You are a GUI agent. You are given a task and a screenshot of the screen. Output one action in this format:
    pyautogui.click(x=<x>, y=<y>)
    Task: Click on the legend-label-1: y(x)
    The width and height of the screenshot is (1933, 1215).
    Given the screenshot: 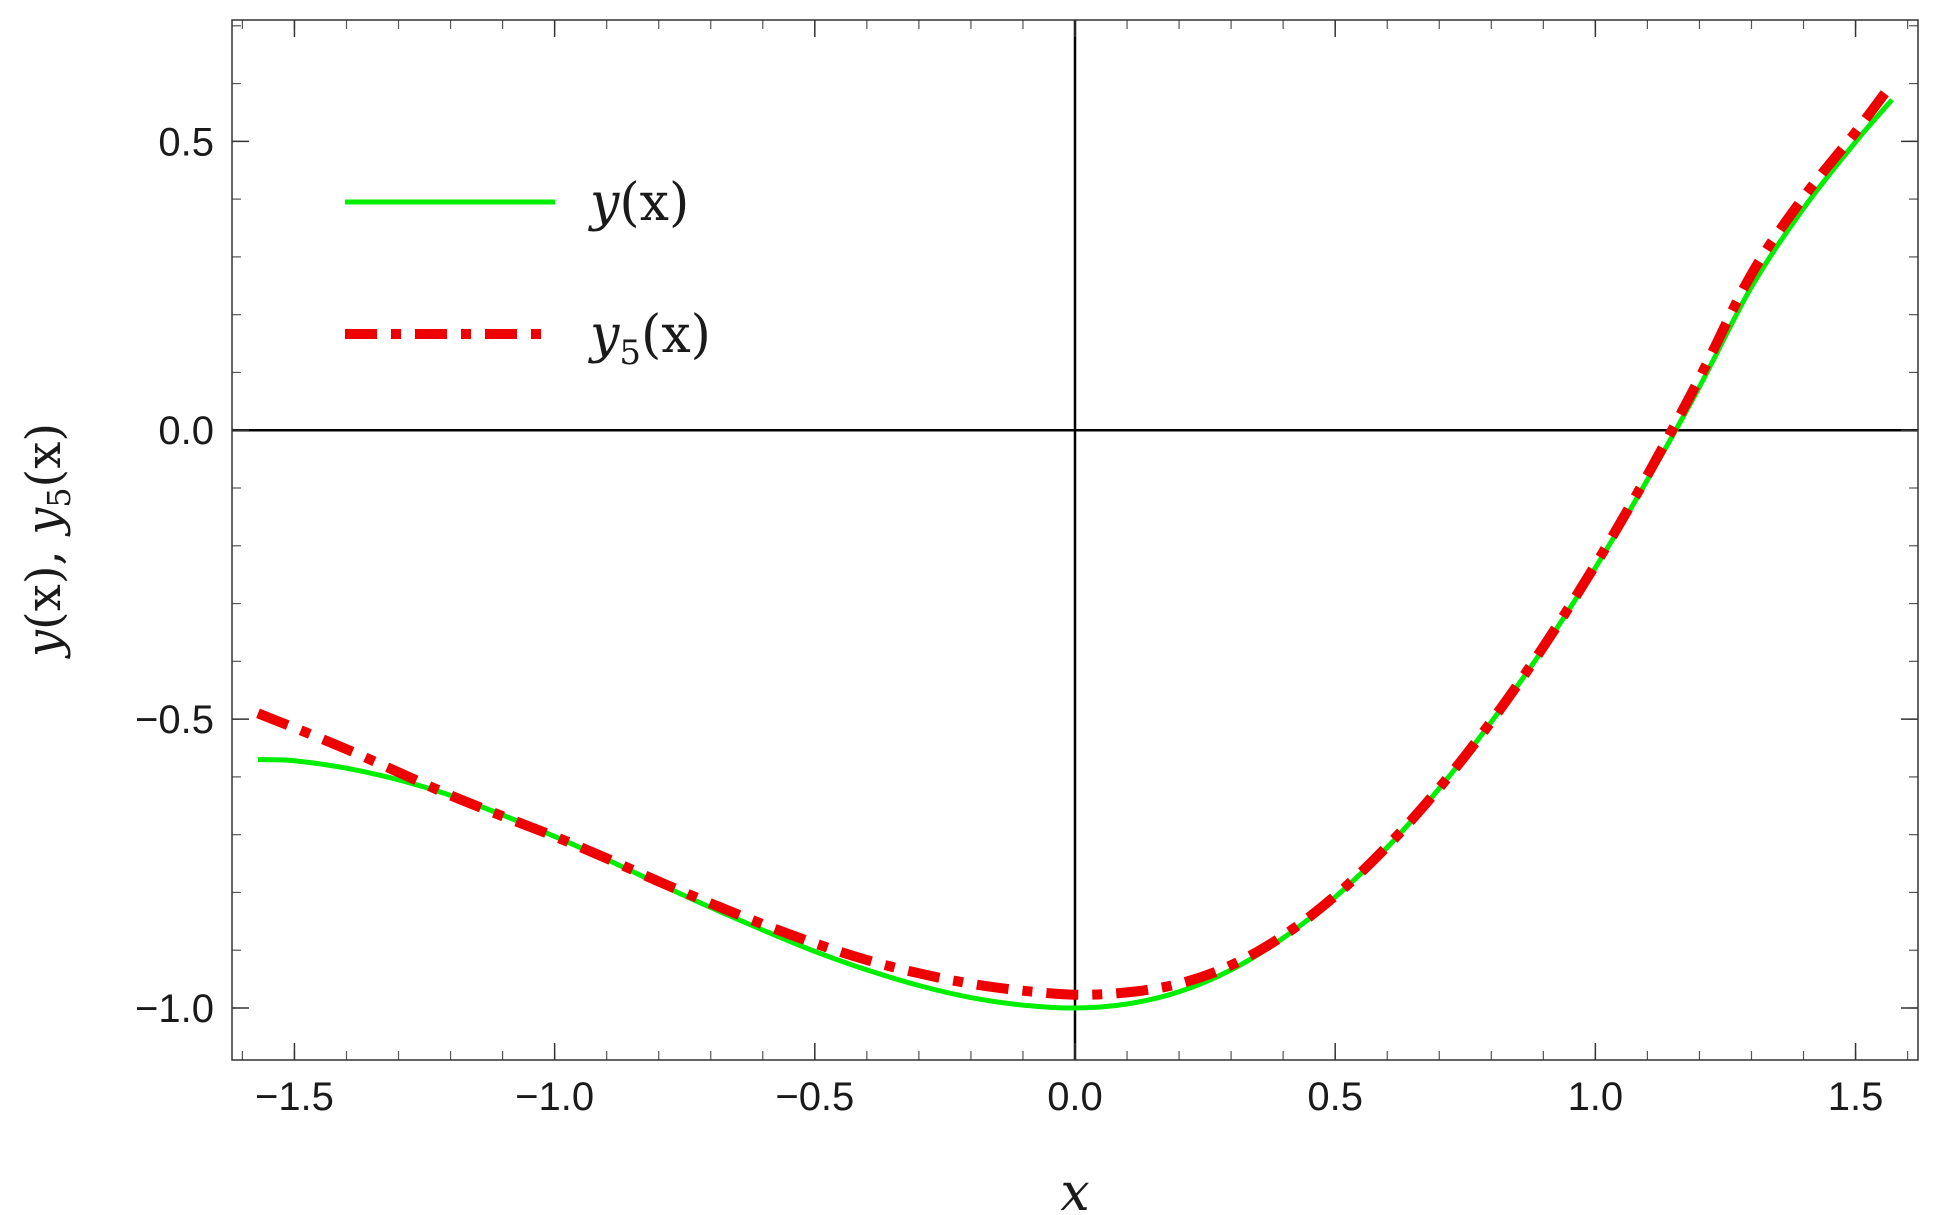 What is the action you would take?
    pyautogui.click(x=638, y=203)
    